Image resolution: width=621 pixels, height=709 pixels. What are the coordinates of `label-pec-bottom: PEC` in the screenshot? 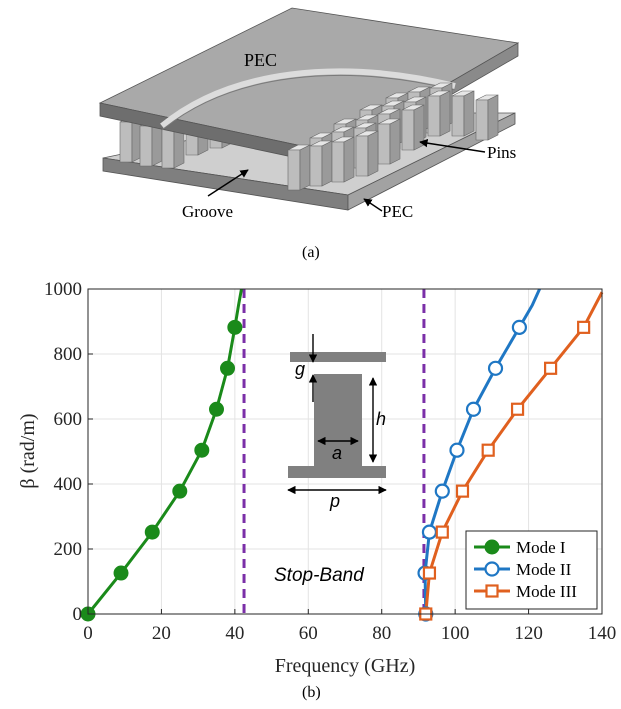 It's located at (397, 211).